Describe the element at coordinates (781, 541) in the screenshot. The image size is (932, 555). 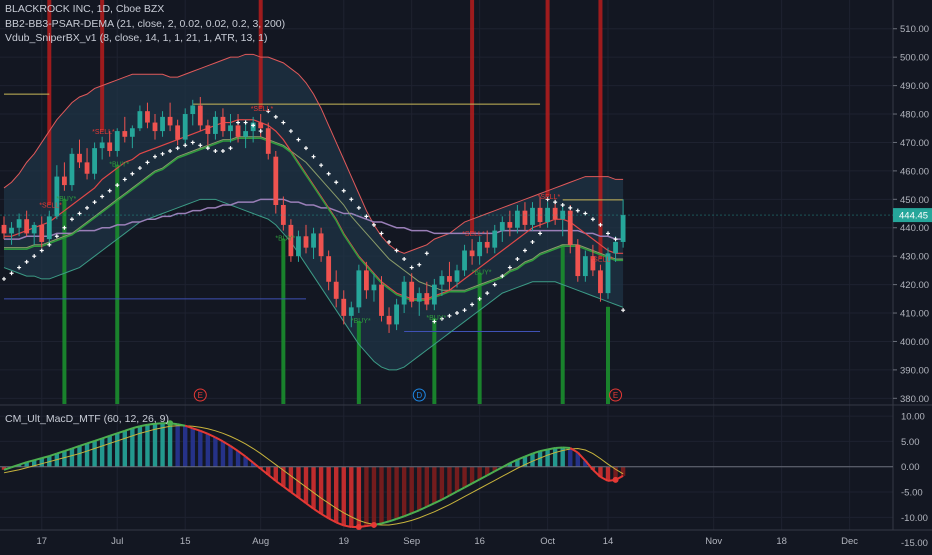
I see `time-axis-label: 18` at that location.